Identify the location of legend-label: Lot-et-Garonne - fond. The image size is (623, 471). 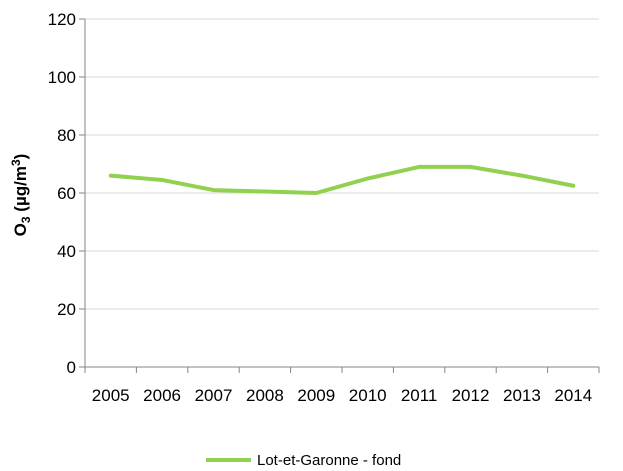
(329, 460).